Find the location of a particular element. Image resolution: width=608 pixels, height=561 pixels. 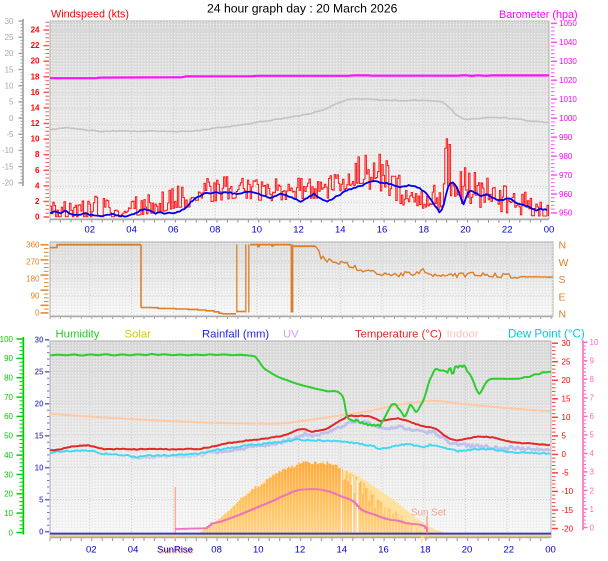

svg-text: 40 is located at coordinates (8, 455).